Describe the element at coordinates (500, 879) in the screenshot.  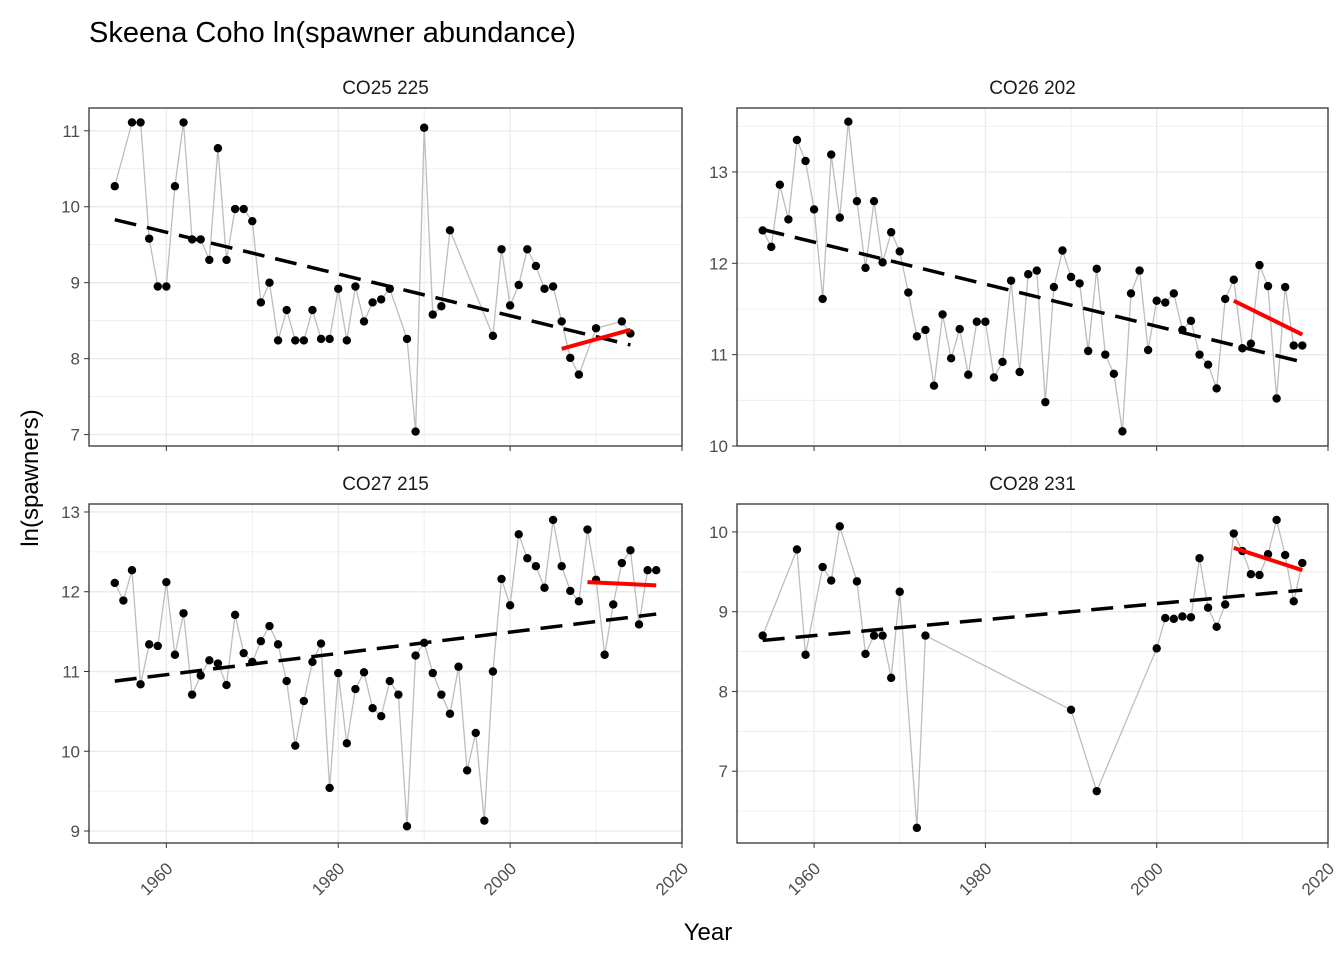
I see `x-tick-label: 2000` at that location.